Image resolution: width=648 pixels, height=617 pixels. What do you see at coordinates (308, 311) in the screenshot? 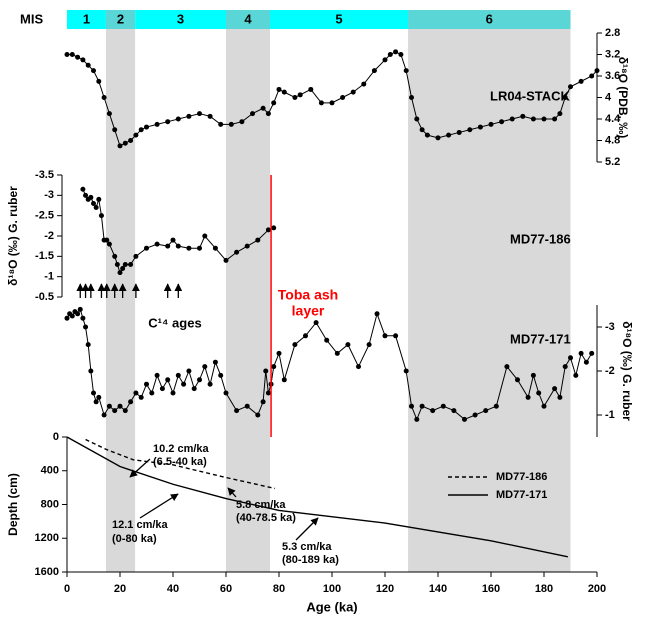
I see `annotation: layer` at bounding box center [308, 311].